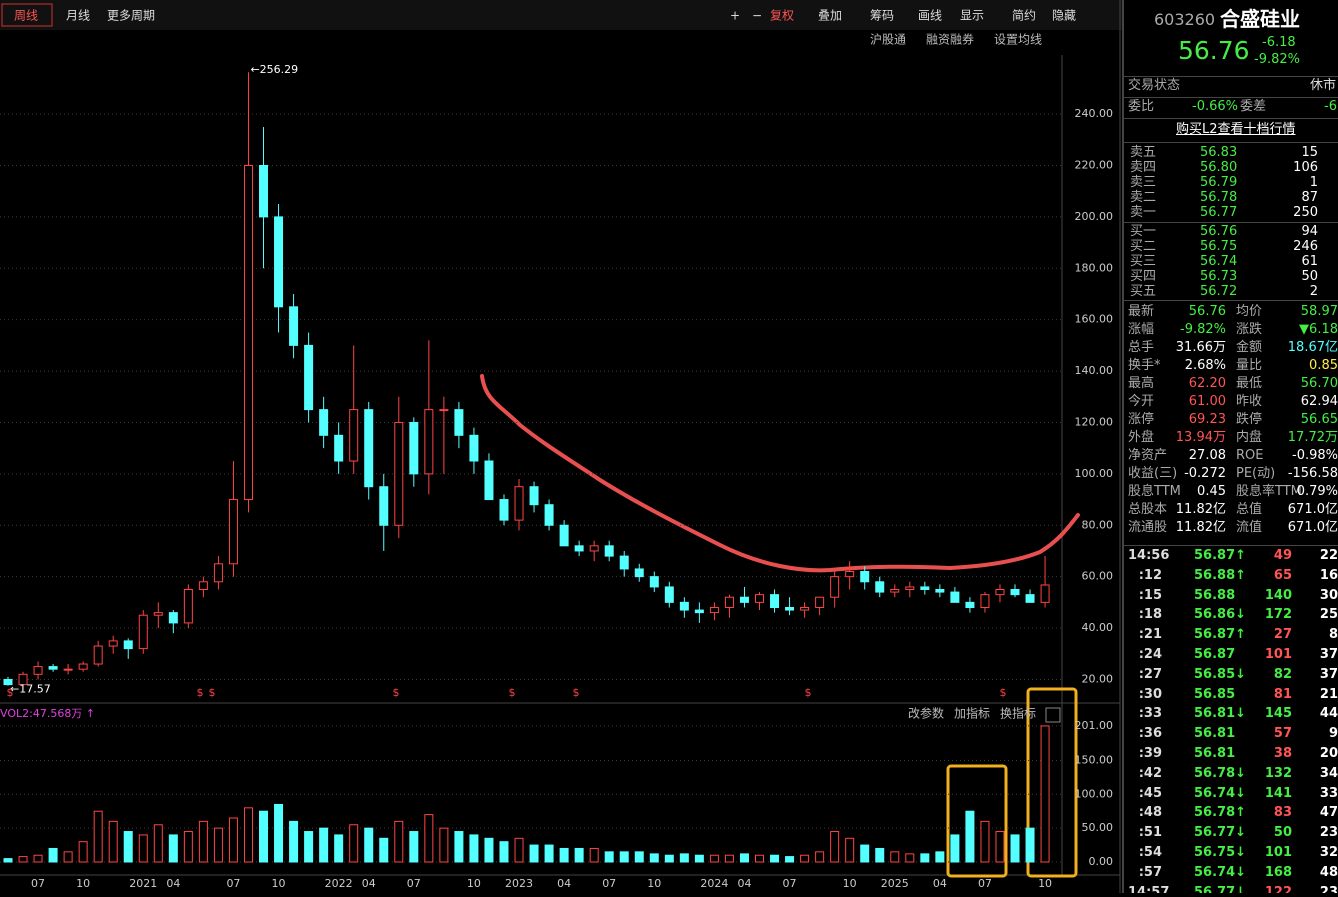 The width and height of the screenshot is (1338, 897). I want to click on indicator-tool: 换指标, so click(1018, 713).